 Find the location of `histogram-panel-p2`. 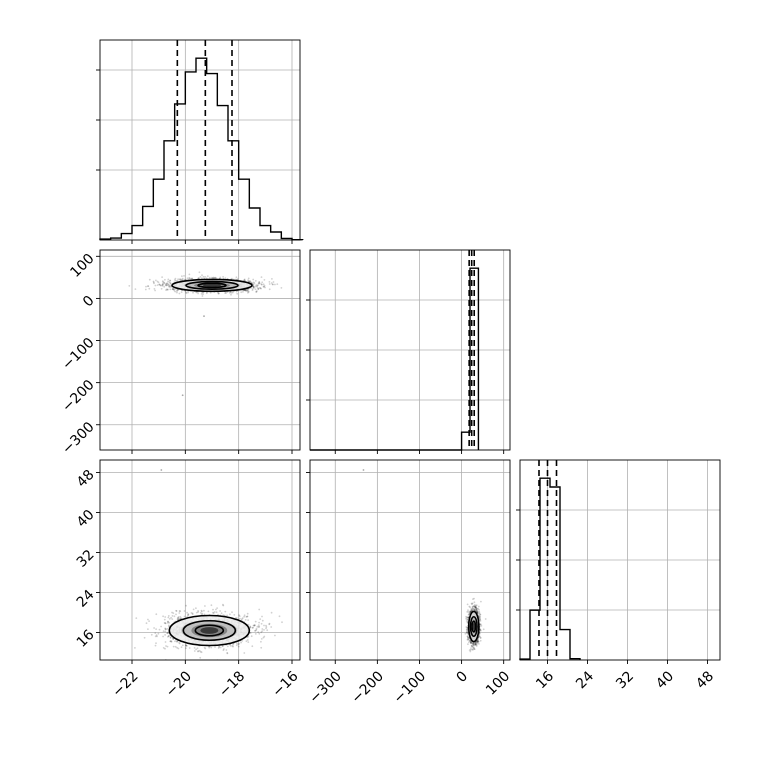

histogram-panel-p2 is located at coordinates (618, 561).